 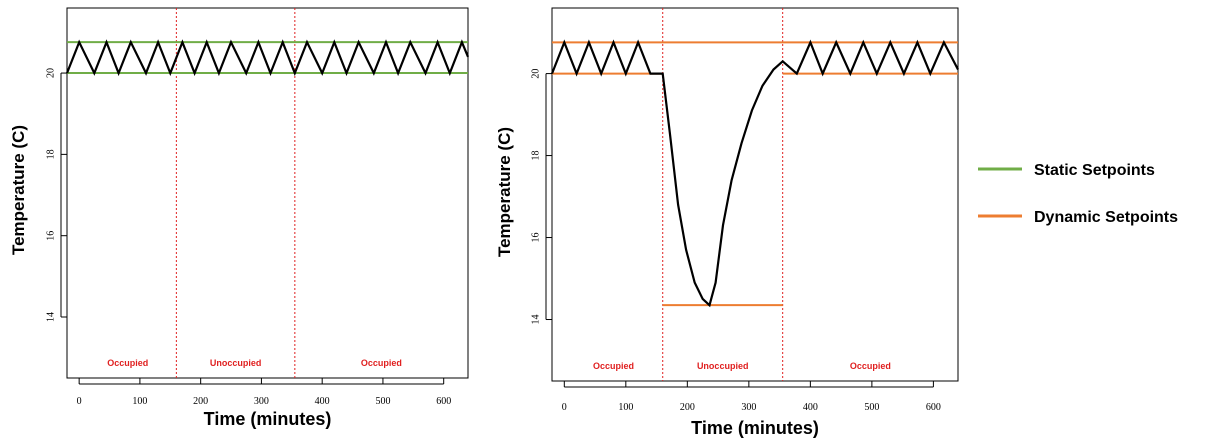 I want to click on legend-label-dynamic: Dynamic Setpoints, so click(x=1106, y=217).